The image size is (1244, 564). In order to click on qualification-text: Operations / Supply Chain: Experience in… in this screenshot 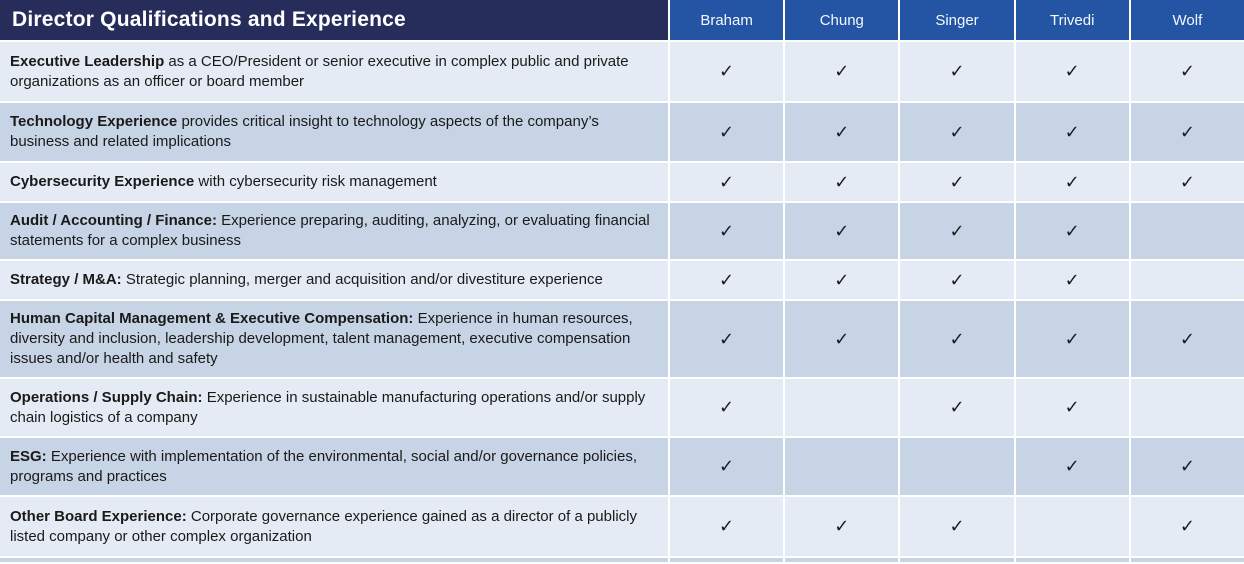, I will do `click(334, 407)`.